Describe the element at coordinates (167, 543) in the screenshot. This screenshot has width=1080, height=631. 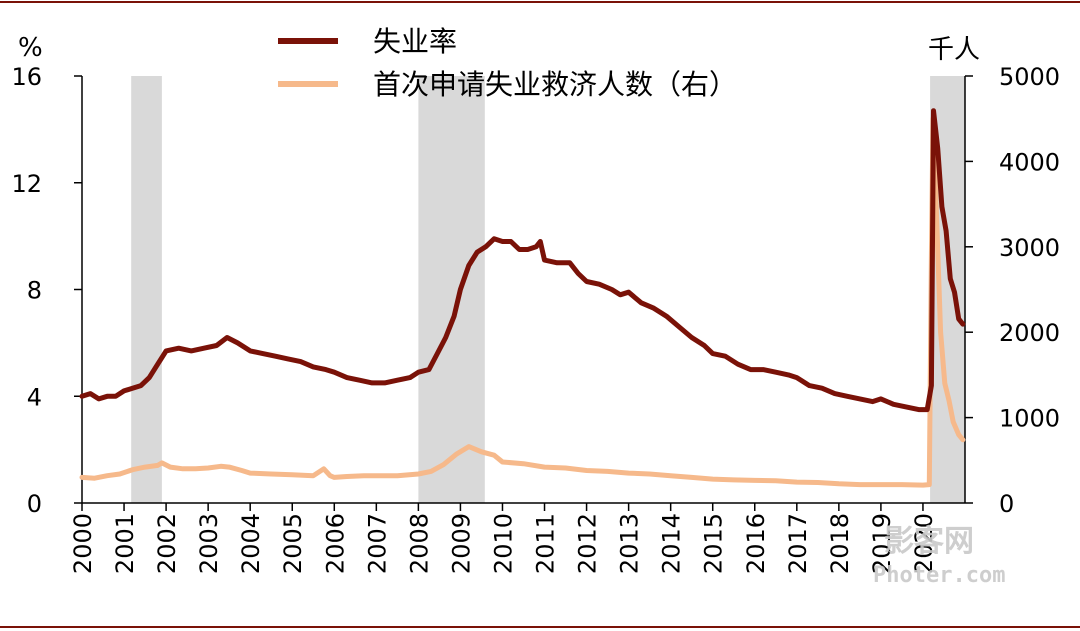
I see `x-tick-label: 2002` at that location.